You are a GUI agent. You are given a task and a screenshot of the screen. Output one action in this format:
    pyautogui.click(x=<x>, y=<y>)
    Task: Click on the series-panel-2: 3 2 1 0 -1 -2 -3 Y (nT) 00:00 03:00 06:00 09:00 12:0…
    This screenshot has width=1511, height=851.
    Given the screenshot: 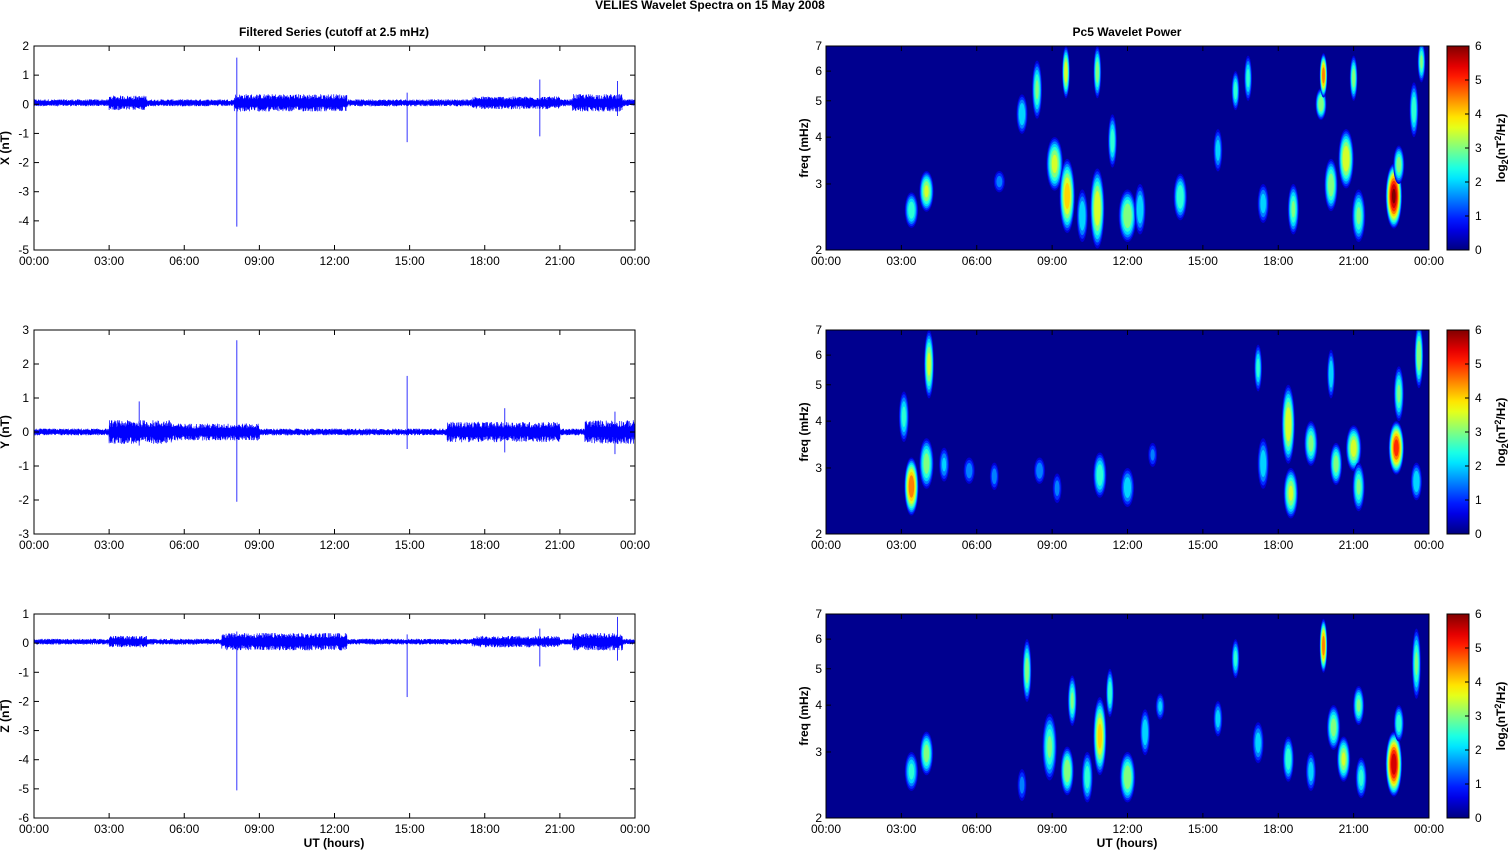 What is the action you would take?
    pyautogui.click(x=325, y=437)
    